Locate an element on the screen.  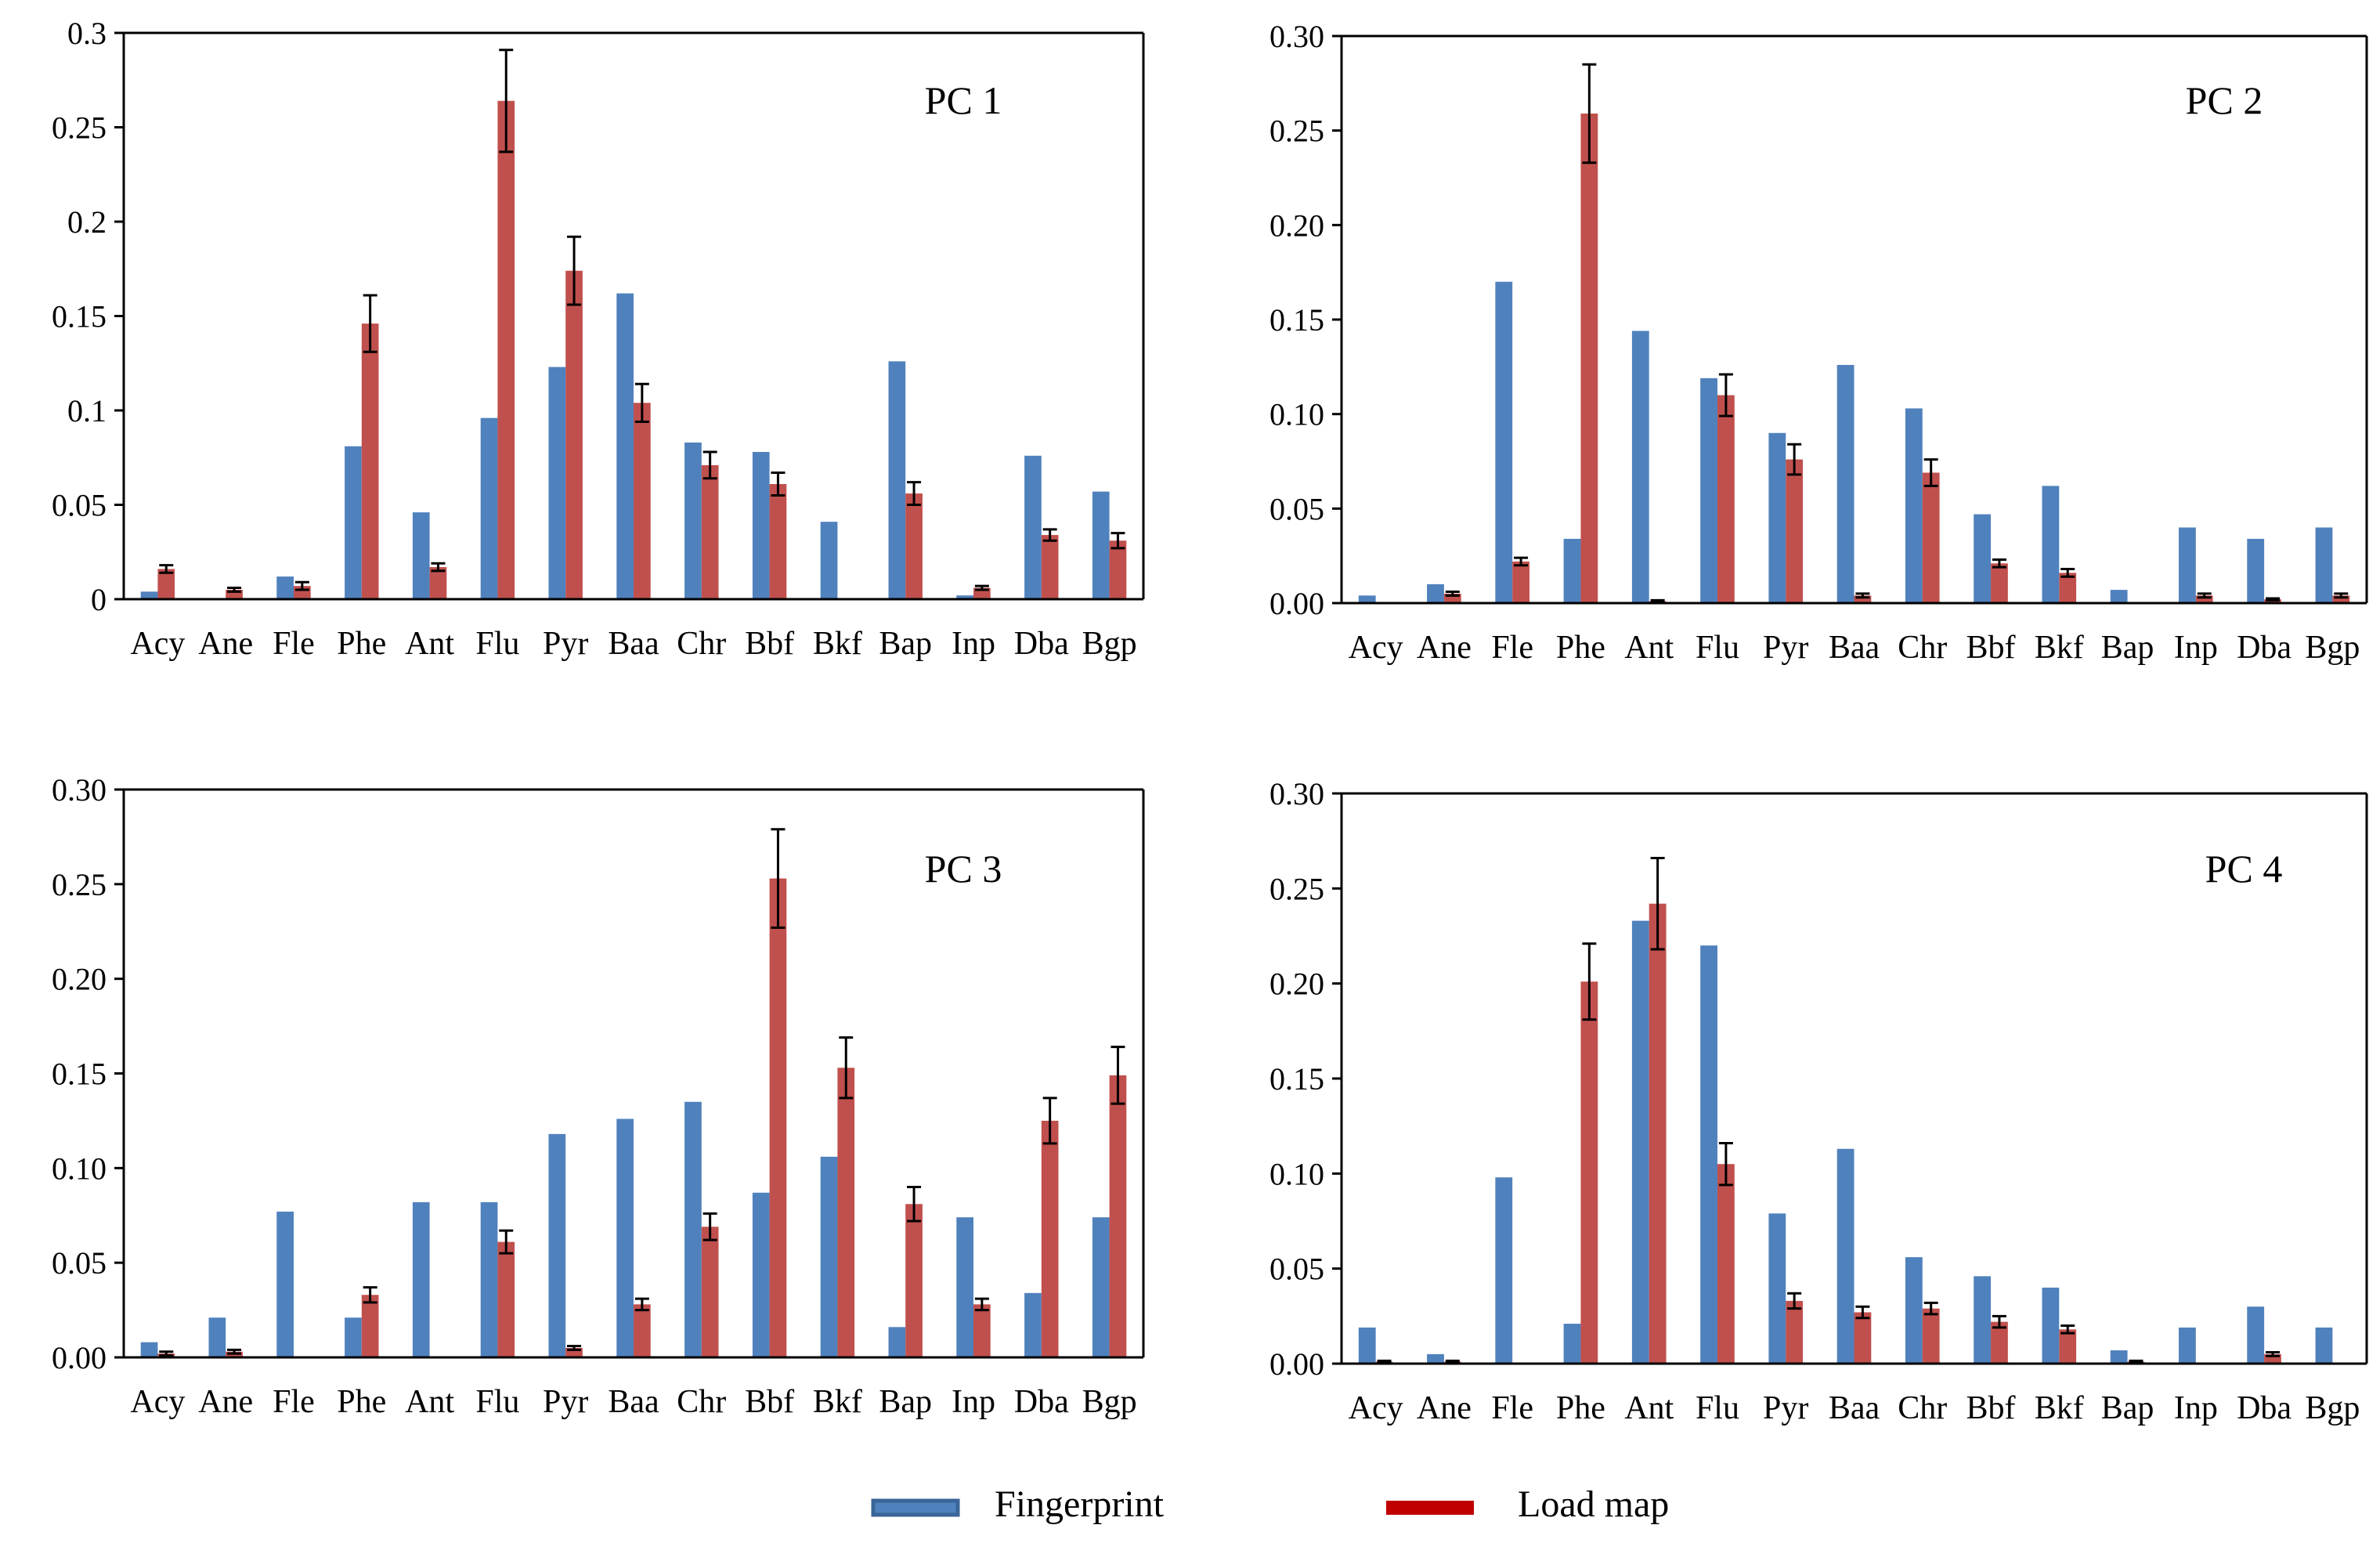
x-tick-label-bgp: Bgp is located at coordinates (1109, 1402).